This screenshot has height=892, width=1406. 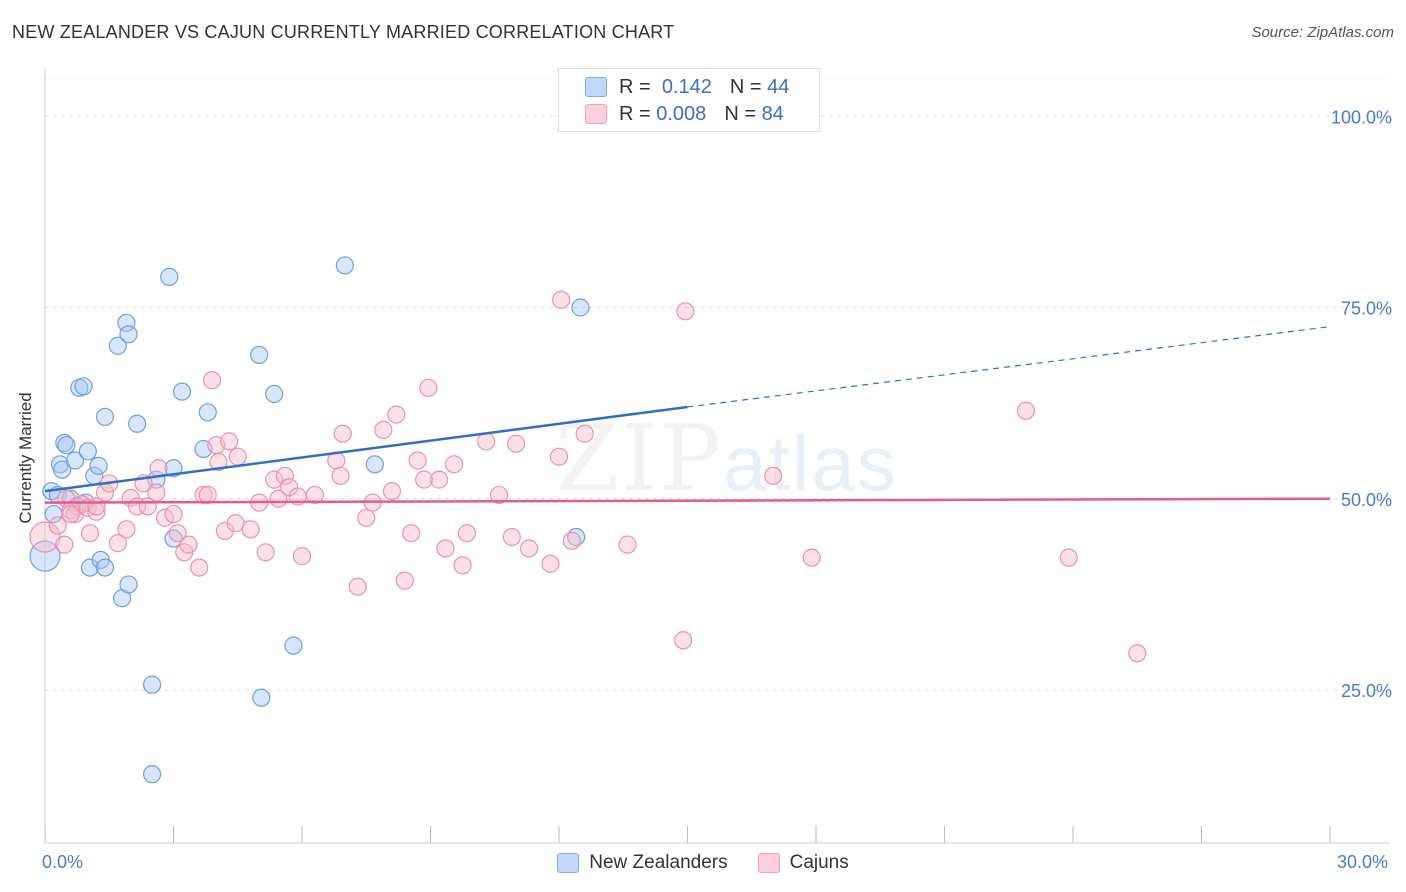 What do you see at coordinates (1366, 309) in the screenshot?
I see `y-tick-label-75: 75.0%` at bounding box center [1366, 309].